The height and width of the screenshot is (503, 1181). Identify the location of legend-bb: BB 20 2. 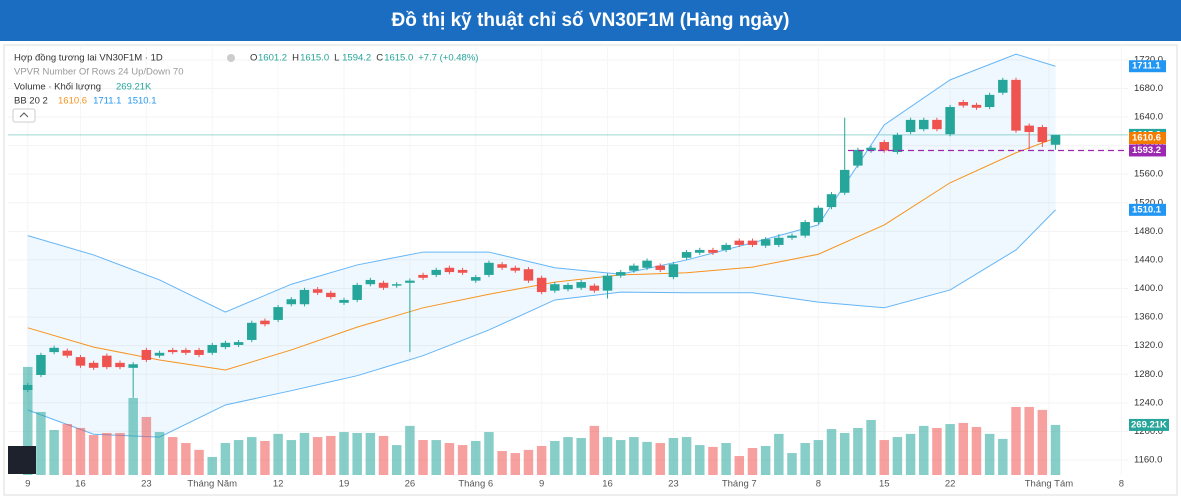
(31, 101).